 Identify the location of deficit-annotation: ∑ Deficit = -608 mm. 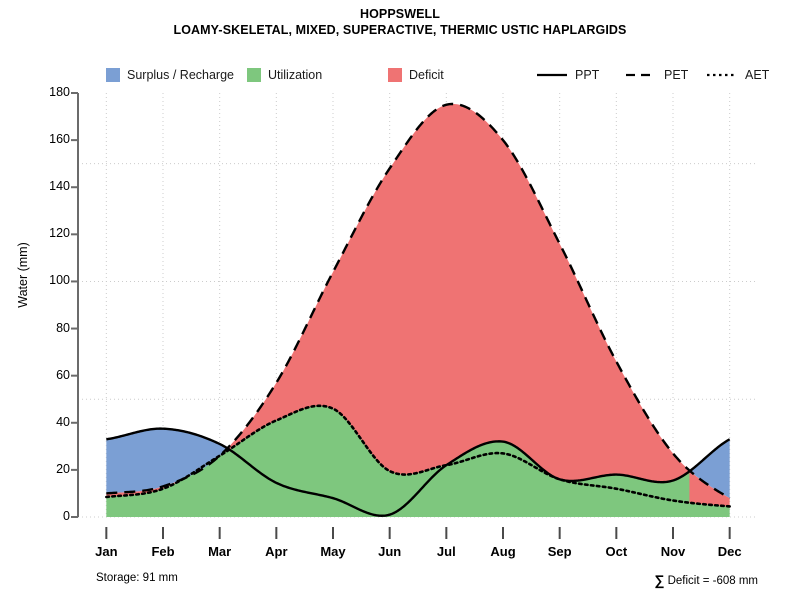
(706, 580).